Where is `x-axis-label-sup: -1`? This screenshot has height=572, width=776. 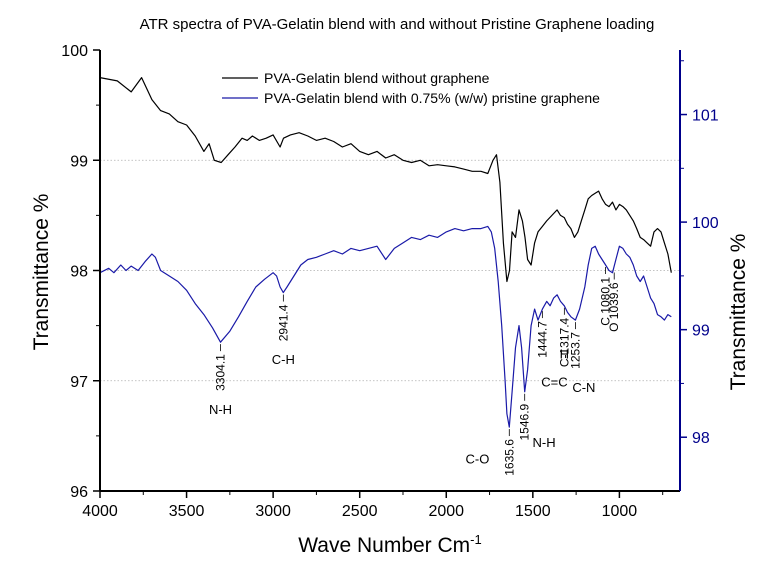 x-axis-label-sup: -1 is located at coordinates (476, 539).